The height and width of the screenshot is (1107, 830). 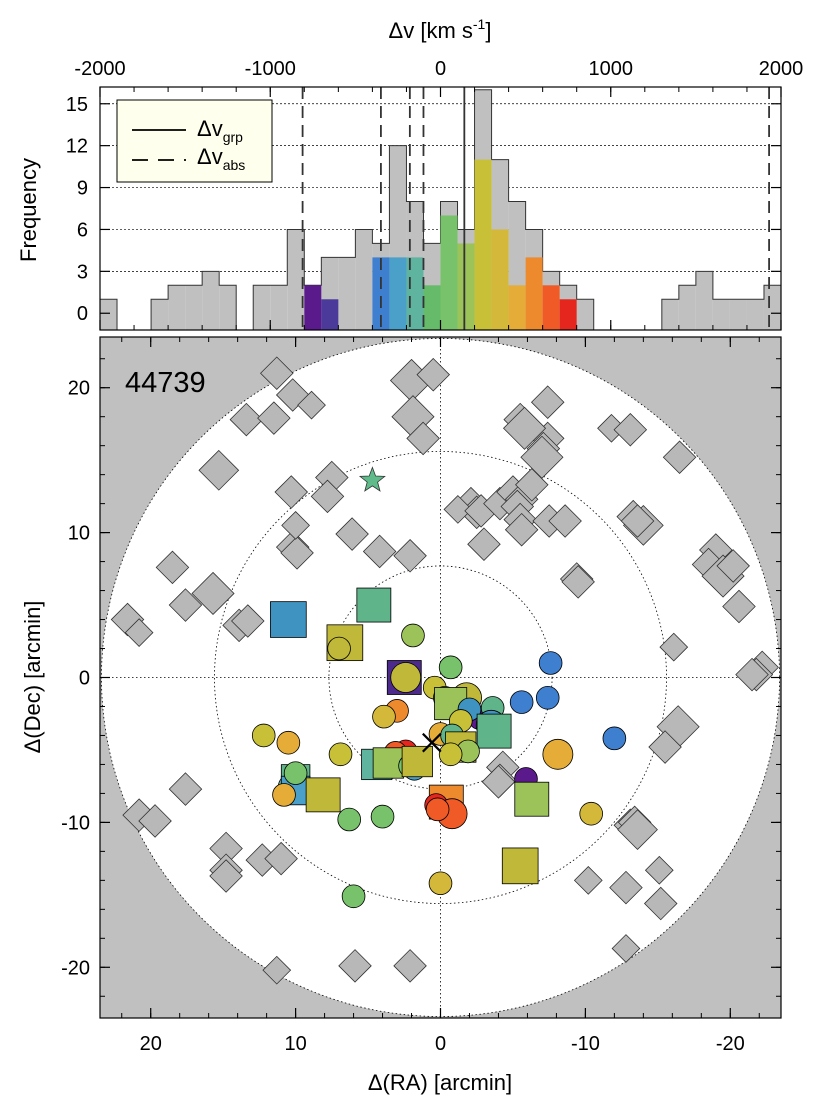 I want to click on top-axis-tick-label: 2000, so click(x=781, y=69).